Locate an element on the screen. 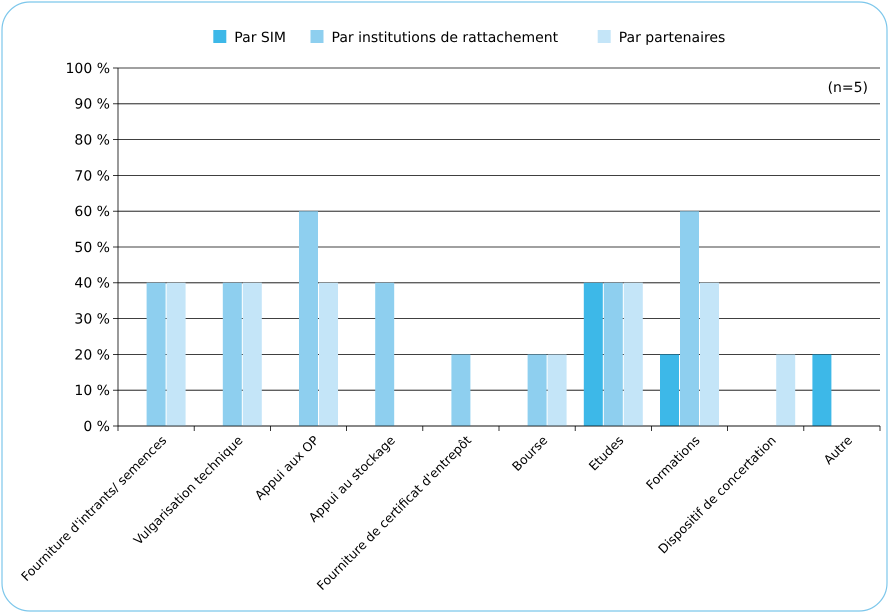 Image resolution: width=889 pixels, height=613 pixels. y-tick-label: 70 % is located at coordinates (92, 176).